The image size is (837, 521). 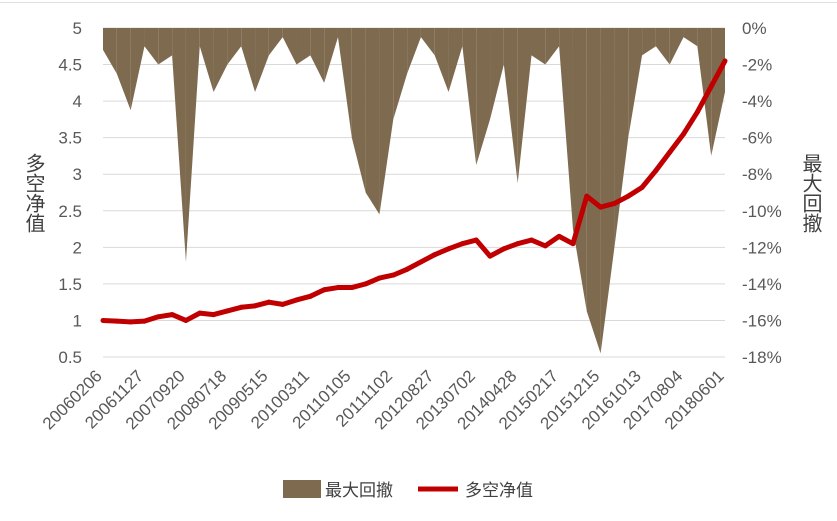 I want to click on legend-label-nav: 多空净值, so click(x=499, y=490).